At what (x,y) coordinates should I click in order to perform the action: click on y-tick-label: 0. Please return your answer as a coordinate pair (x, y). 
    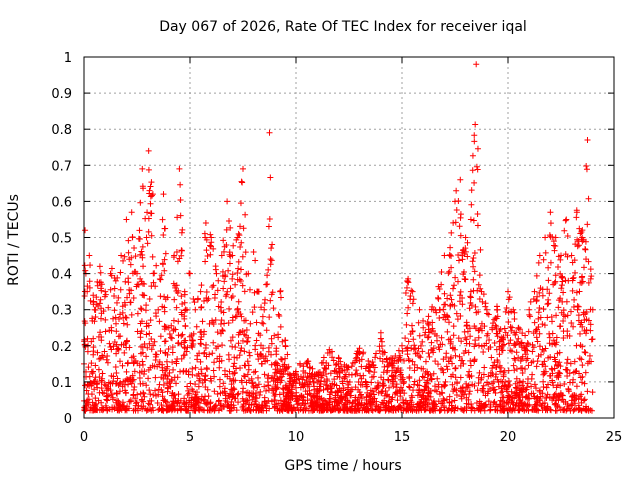
    Looking at the image, I should click on (68, 419).